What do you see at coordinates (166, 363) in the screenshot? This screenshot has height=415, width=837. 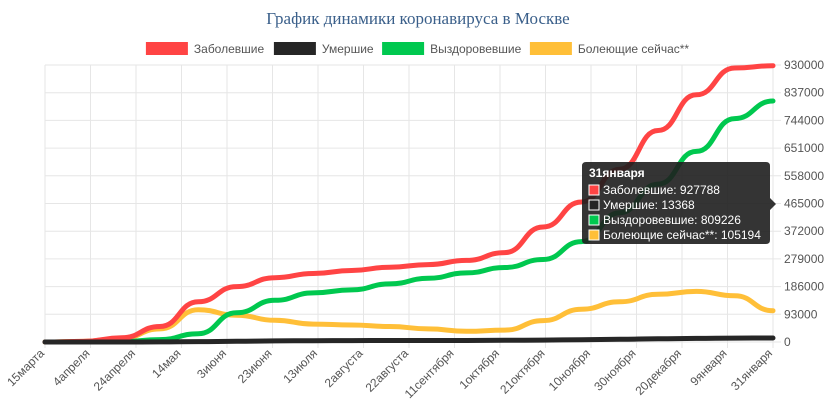 I see `x-tick-label: 14мая` at bounding box center [166, 363].